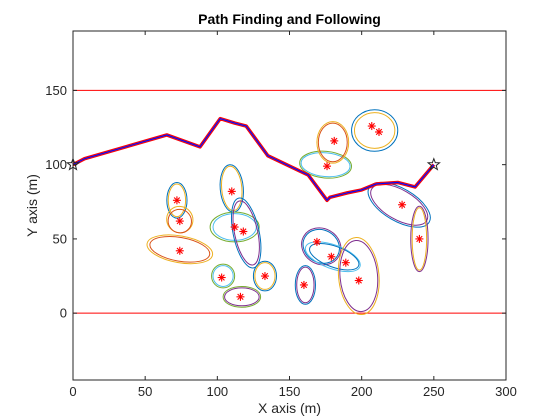 This screenshot has width=560, height=420. What do you see at coordinates (60, 238) in the screenshot?
I see `y-tick-label: 50` at bounding box center [60, 238].